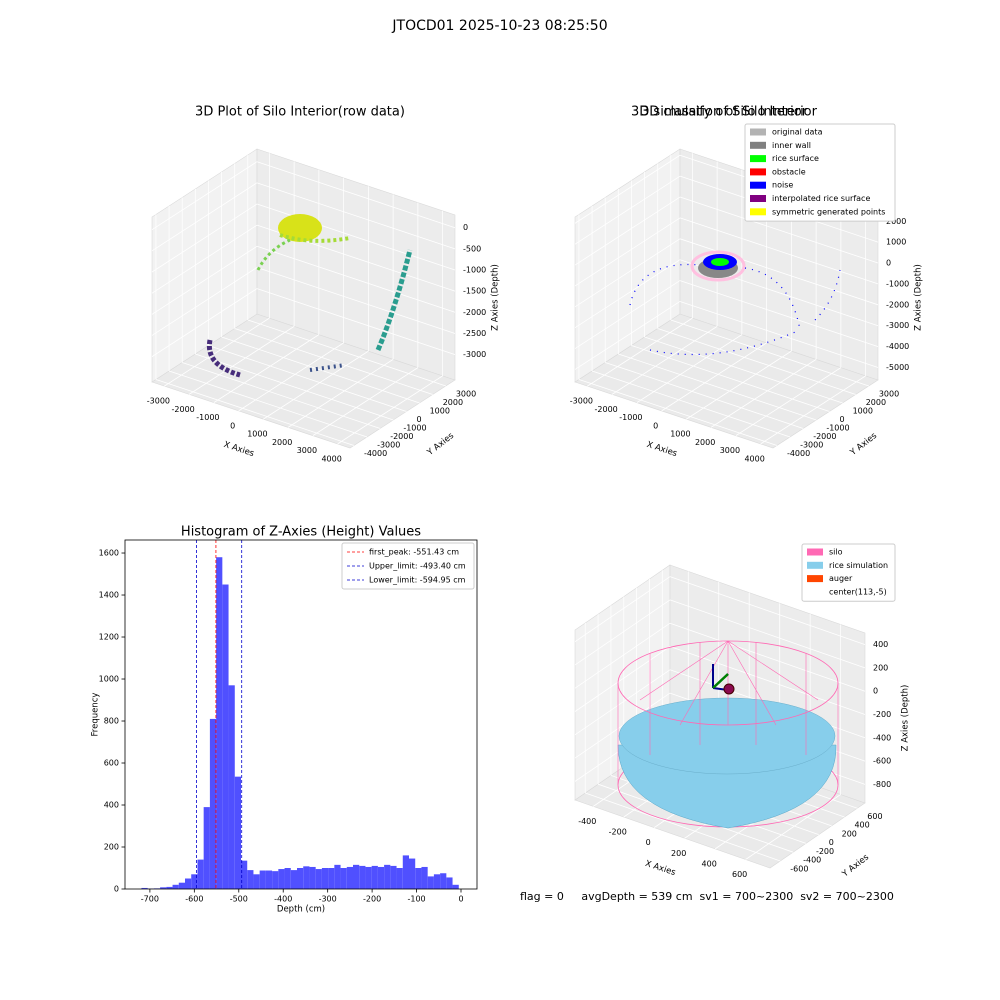  I want to click on x-tick-label: -1000, so click(630, 417).